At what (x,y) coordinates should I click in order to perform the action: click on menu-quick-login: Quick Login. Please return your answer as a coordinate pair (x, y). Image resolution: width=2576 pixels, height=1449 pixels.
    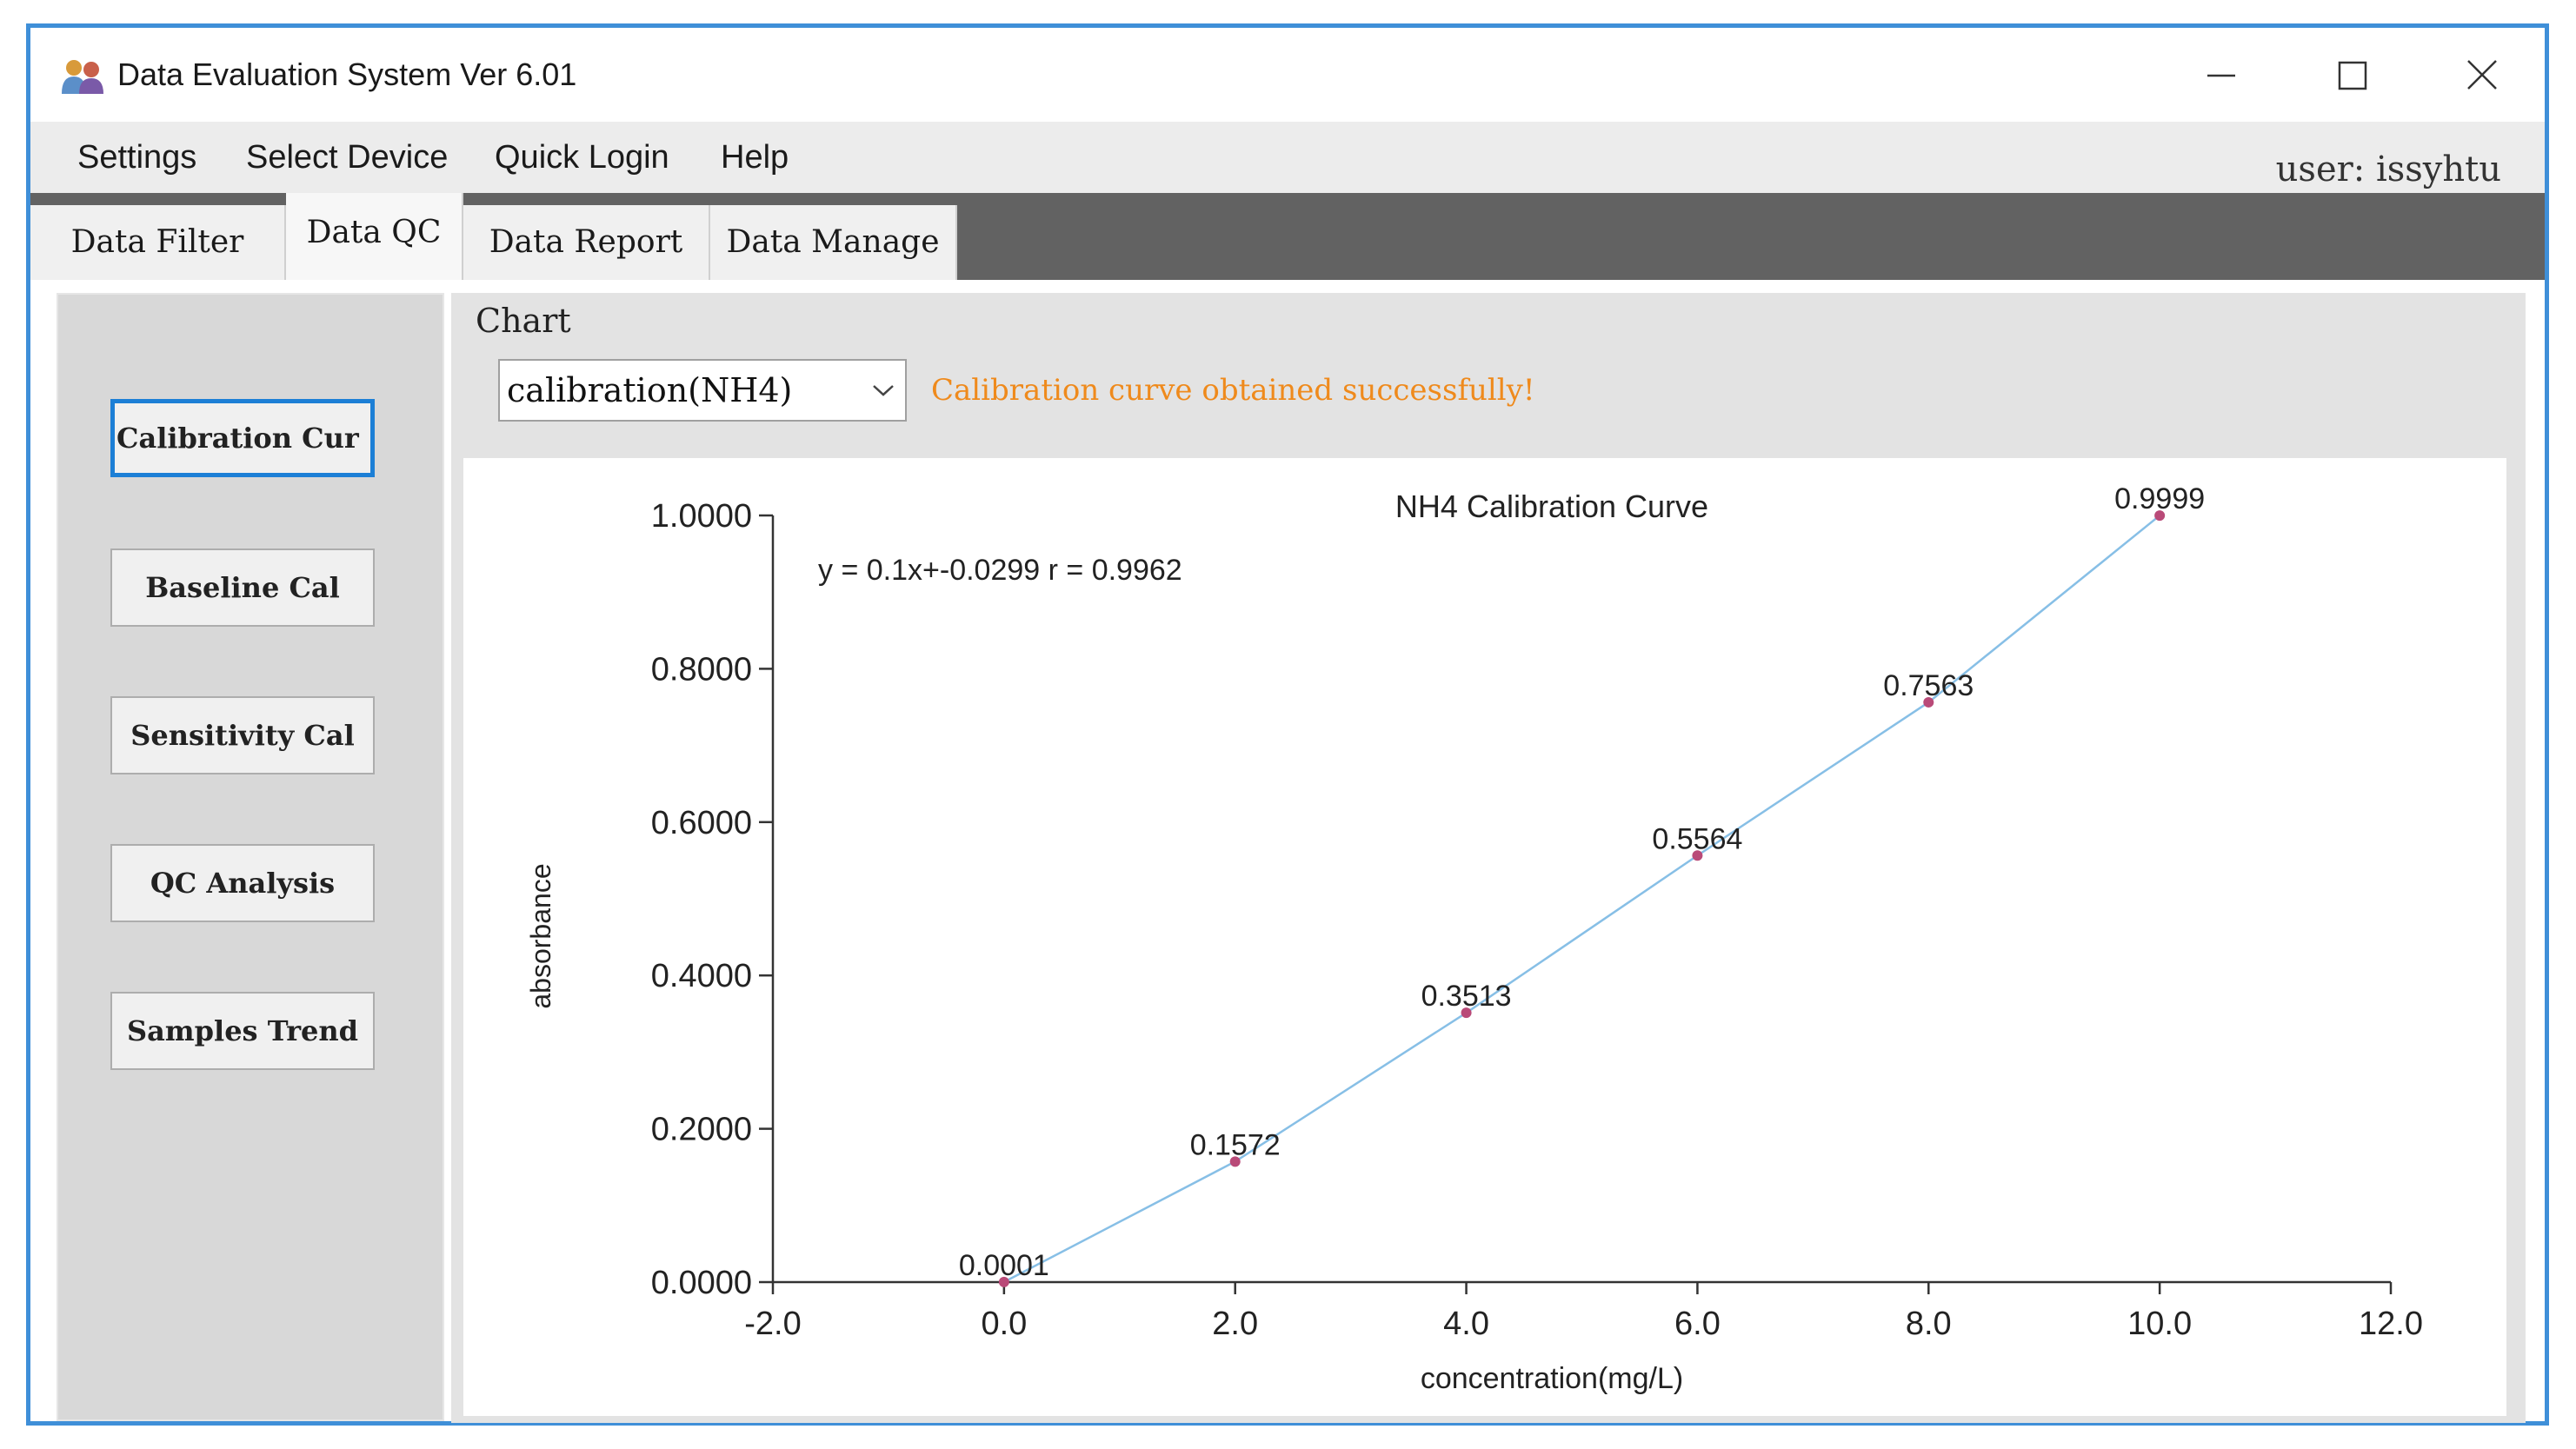
    Looking at the image, I should click on (582, 157).